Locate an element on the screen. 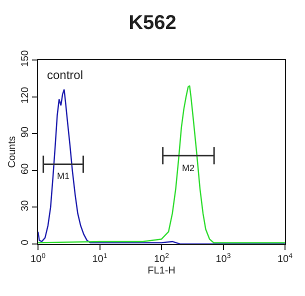  x-tick-label: 10$^{1}$ is located at coordinates (100, 259).